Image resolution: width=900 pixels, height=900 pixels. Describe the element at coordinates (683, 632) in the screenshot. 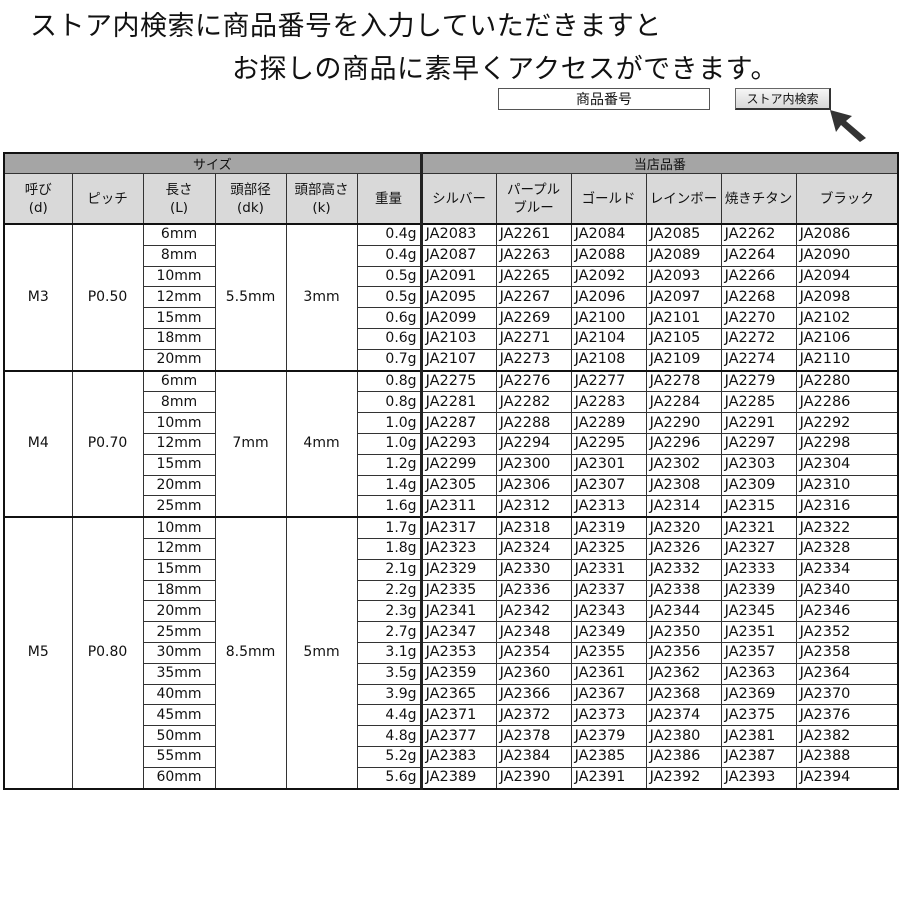

I see `product-code-cell: JA2350` at that location.